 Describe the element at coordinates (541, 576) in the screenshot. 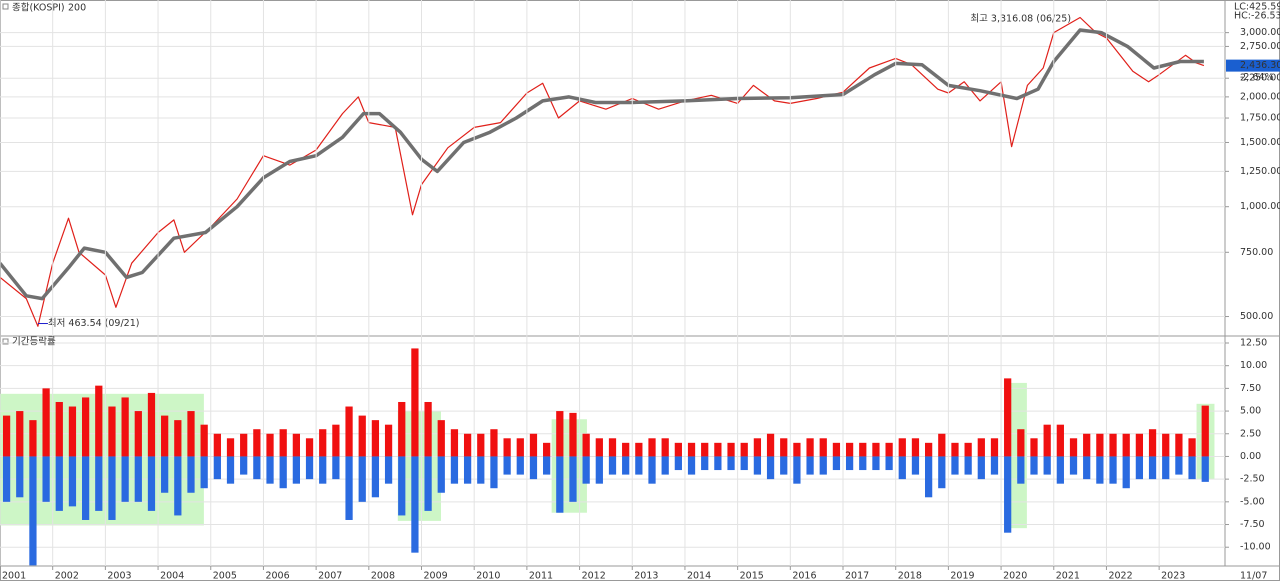

I see `x-tick-label: 2011` at that location.